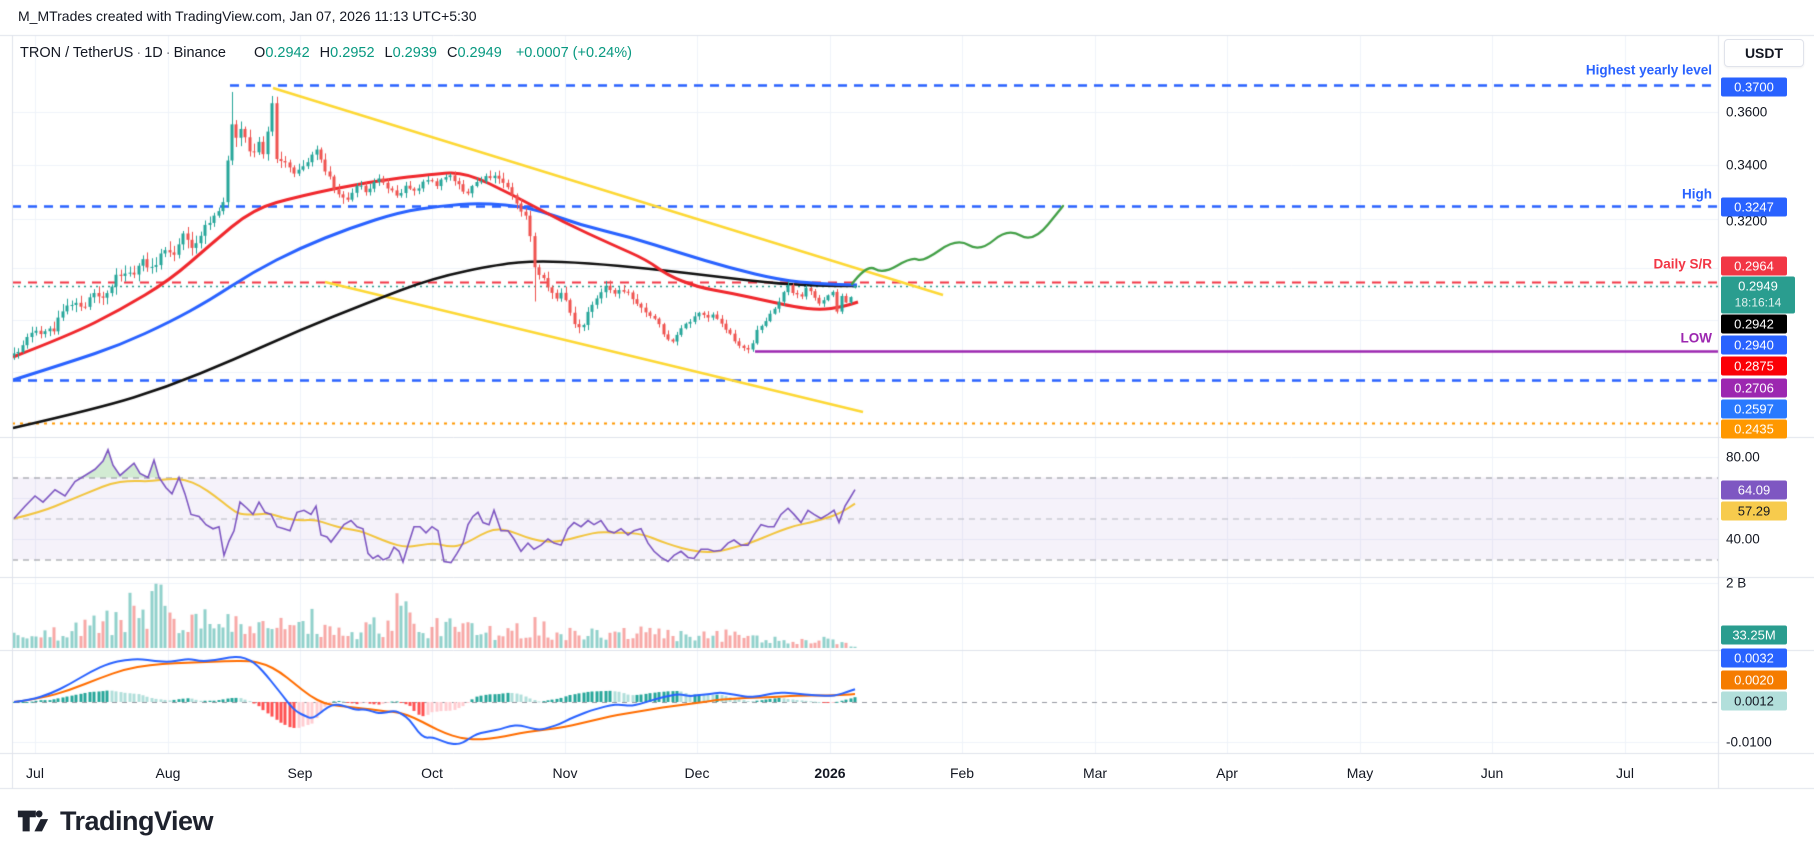 Image resolution: width=1814 pixels, height=867 pixels. Describe the element at coordinates (962, 773) in the screenshot. I see `time-axis-label: Feb` at that location.